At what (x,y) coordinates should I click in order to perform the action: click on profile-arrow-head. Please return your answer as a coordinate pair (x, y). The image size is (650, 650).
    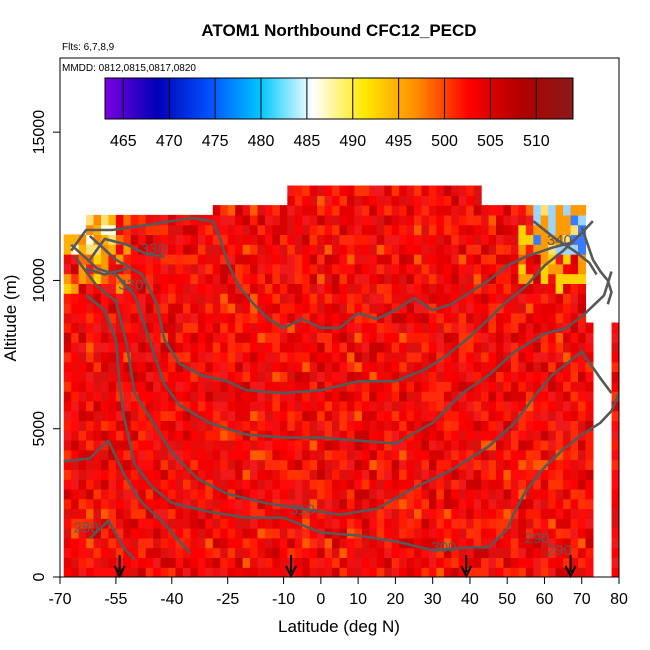
    Looking at the image, I should click on (291, 572).